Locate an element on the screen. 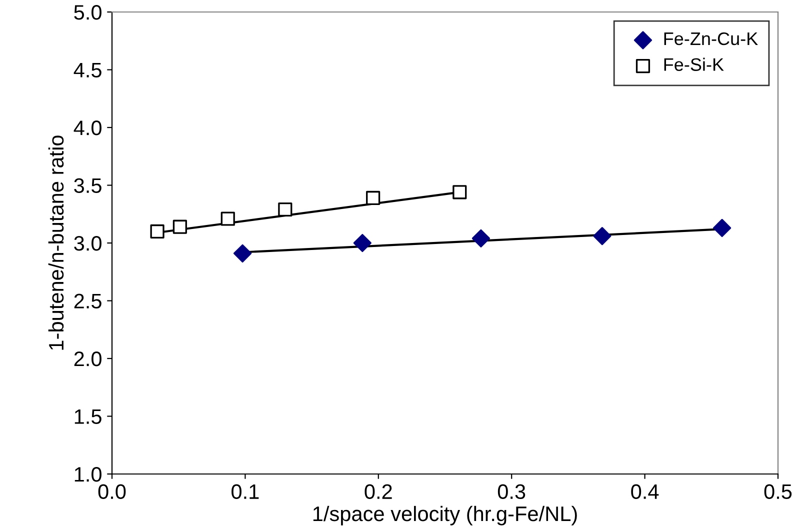  y-tick-label: 2.5 is located at coordinates (88, 301).